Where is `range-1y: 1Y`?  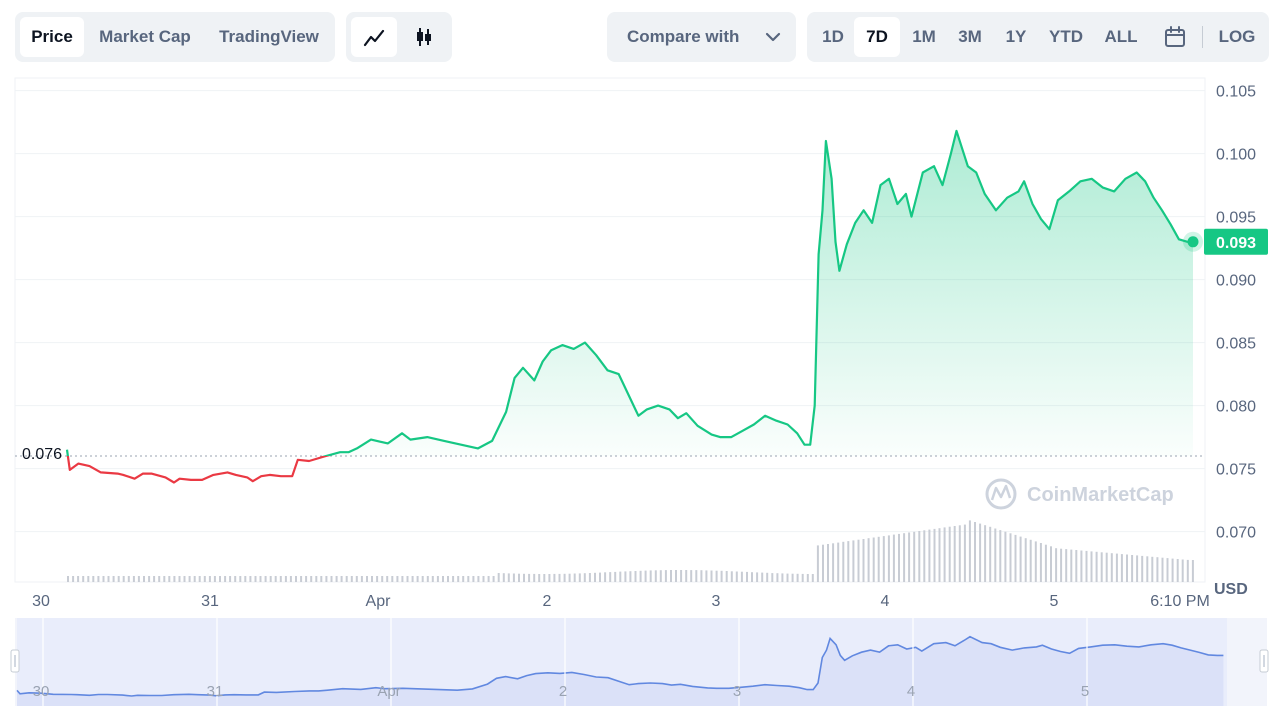
range-1y: 1Y is located at coordinates (1016, 36).